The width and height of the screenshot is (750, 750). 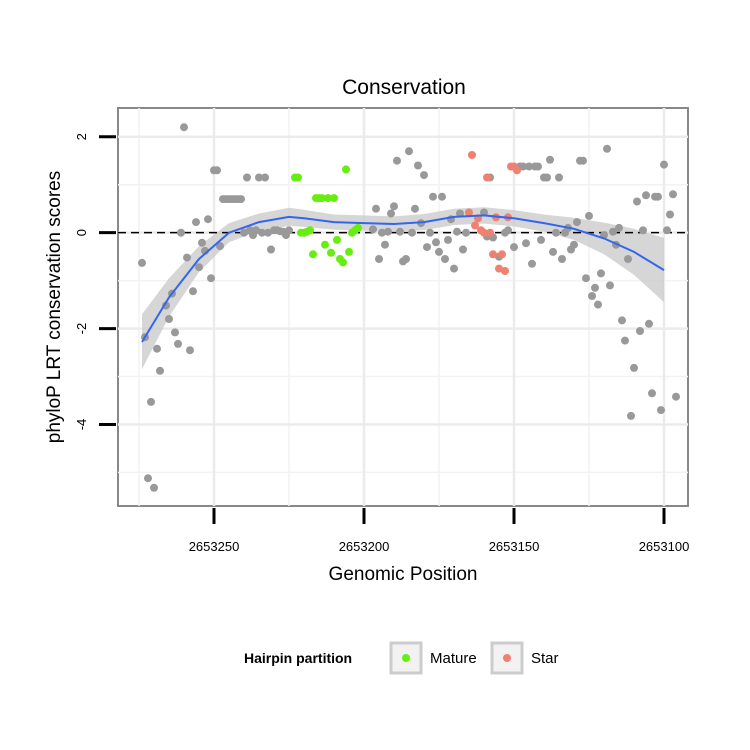 What do you see at coordinates (453, 658) in the screenshot?
I see `legend-label-mature: Mature` at bounding box center [453, 658].